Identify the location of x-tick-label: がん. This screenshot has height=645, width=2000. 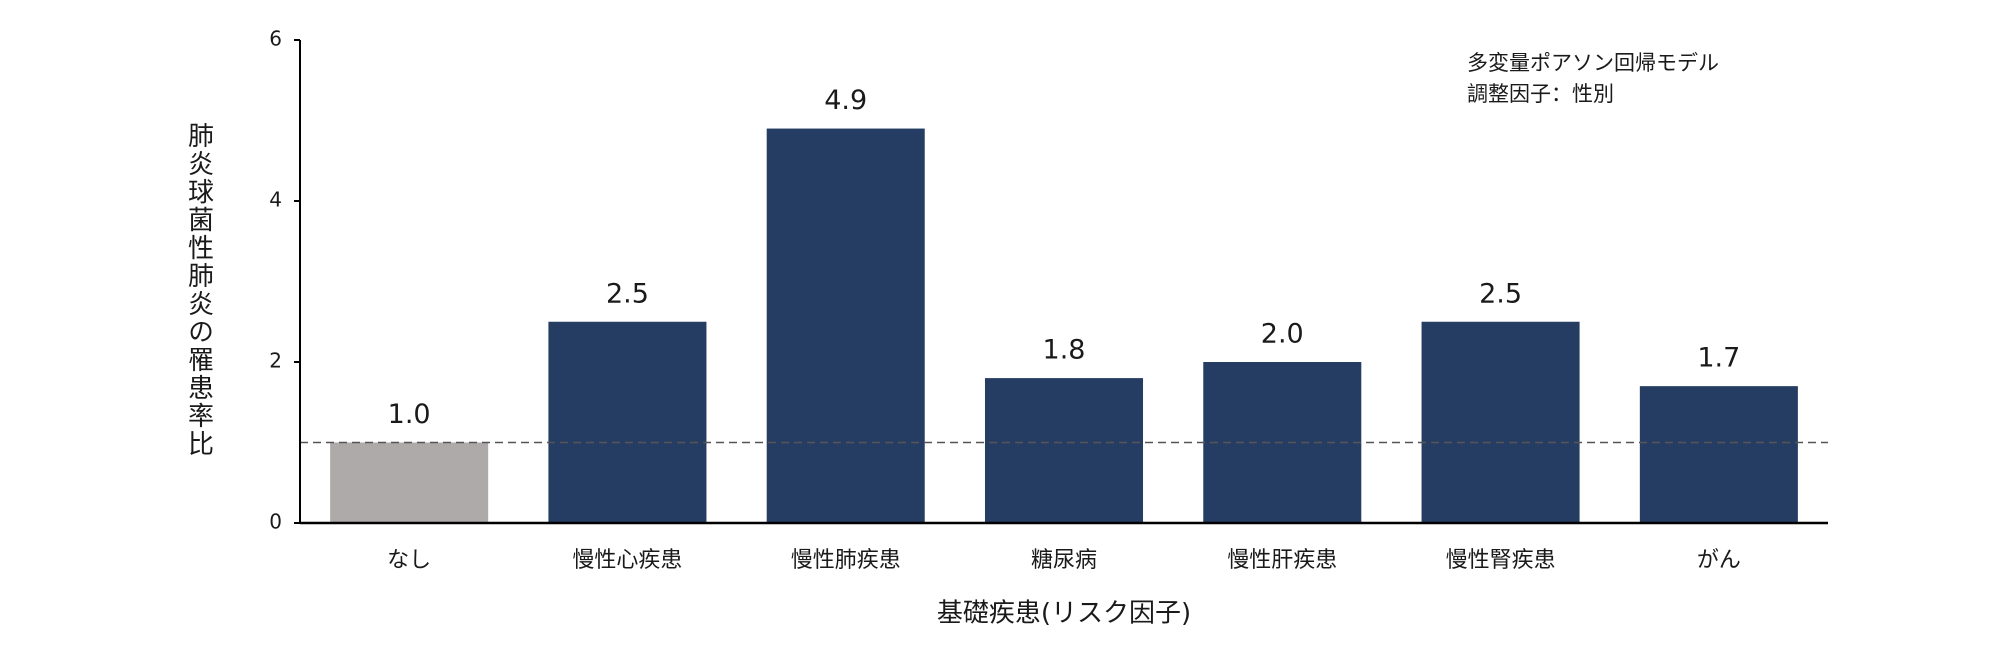
(1719, 560).